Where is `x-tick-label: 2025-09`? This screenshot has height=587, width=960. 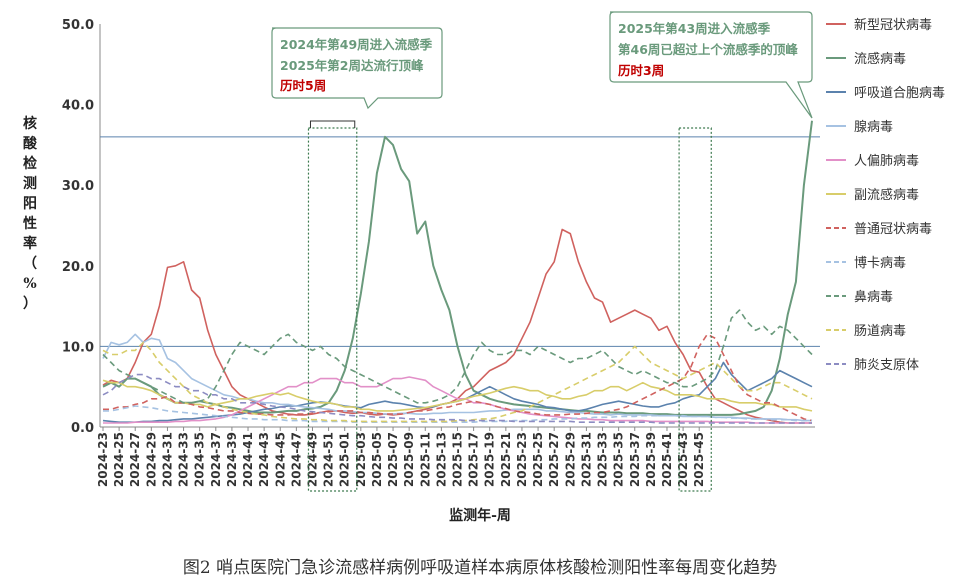 x-tick-label: 2025-09 is located at coordinates (409, 459).